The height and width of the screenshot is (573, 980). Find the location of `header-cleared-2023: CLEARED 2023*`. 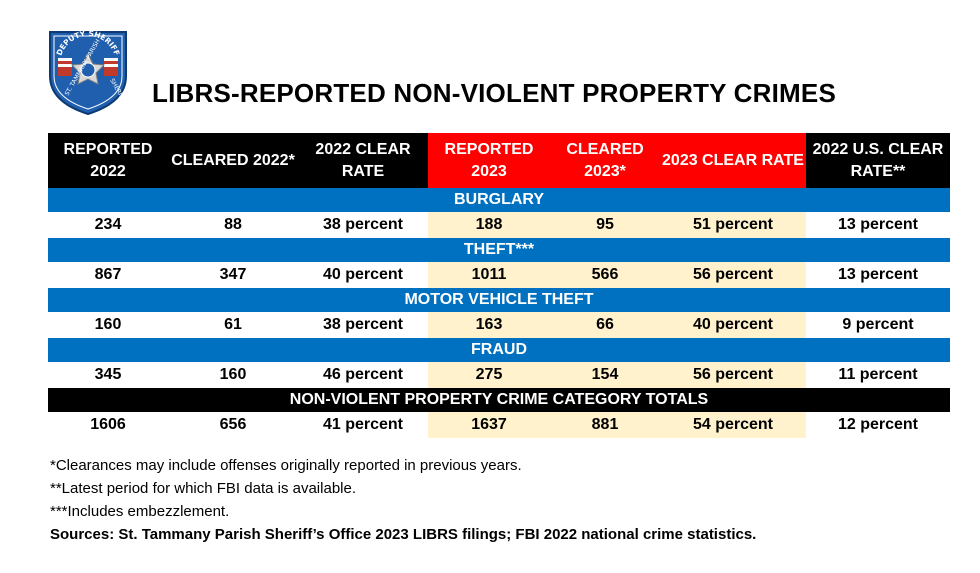

header-cleared-2023: CLEARED 2023* is located at coordinates (605, 160).